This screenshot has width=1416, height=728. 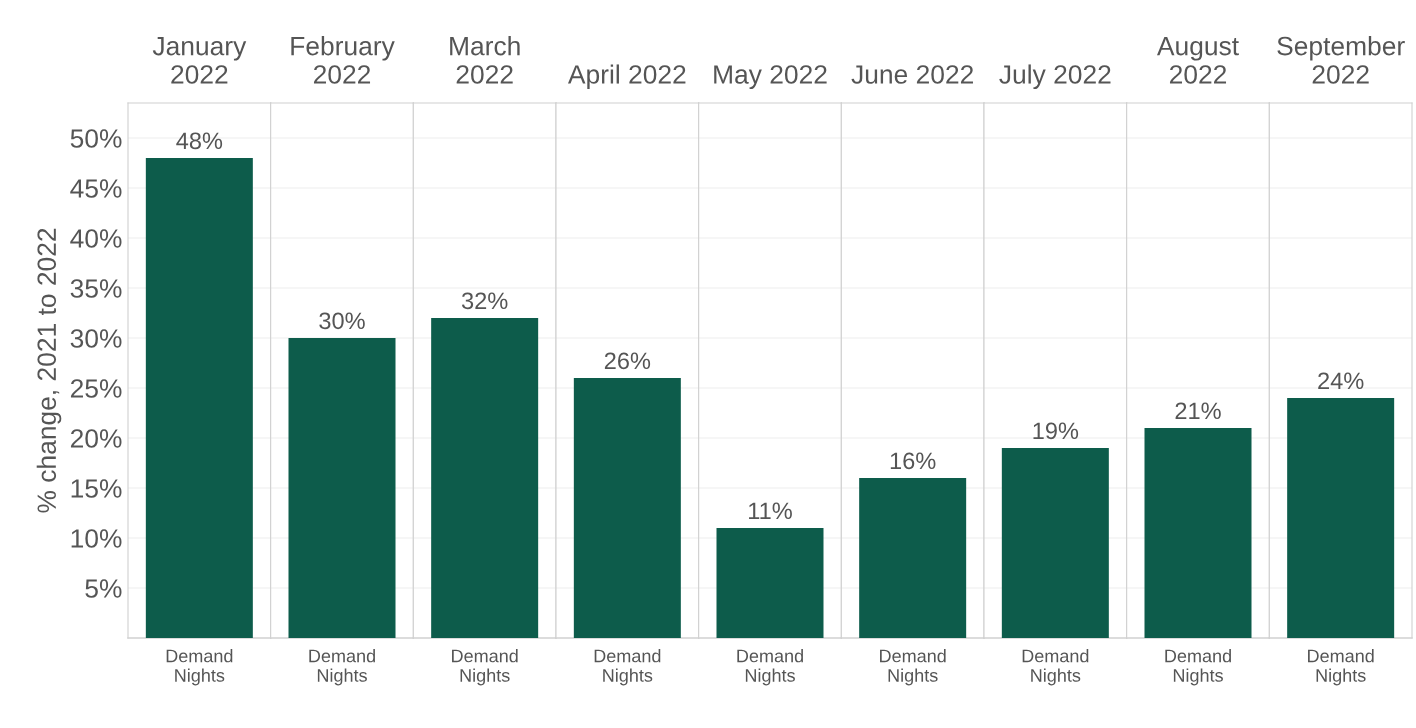 What do you see at coordinates (49, 370) in the screenshot?
I see `y-axis-title: % change, 2021 to 2022` at bounding box center [49, 370].